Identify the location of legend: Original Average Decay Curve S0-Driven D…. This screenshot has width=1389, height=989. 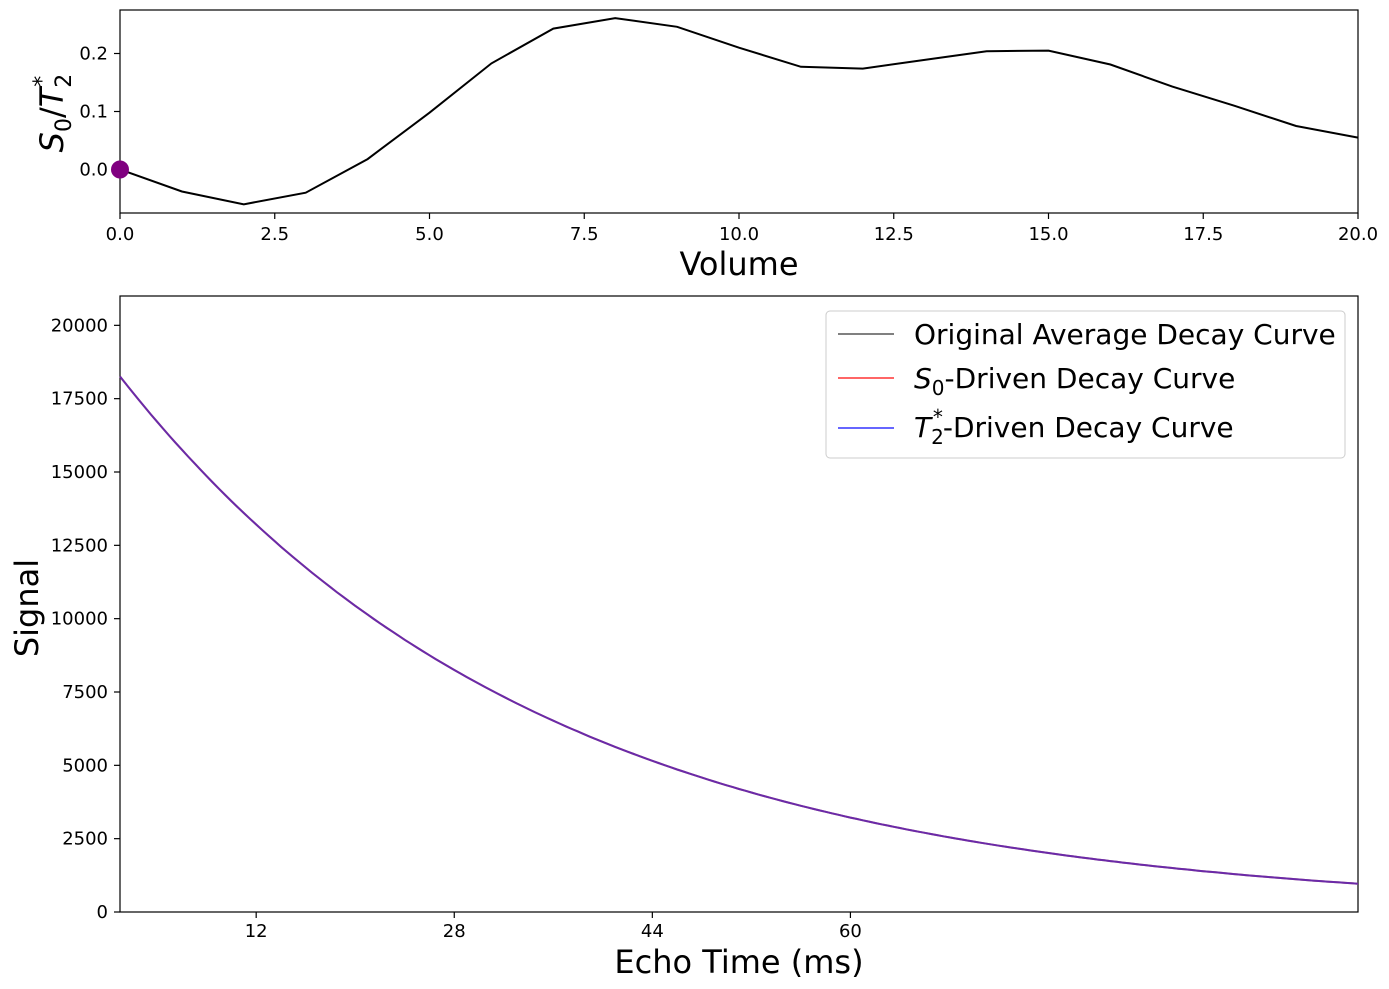
(1085, 384).